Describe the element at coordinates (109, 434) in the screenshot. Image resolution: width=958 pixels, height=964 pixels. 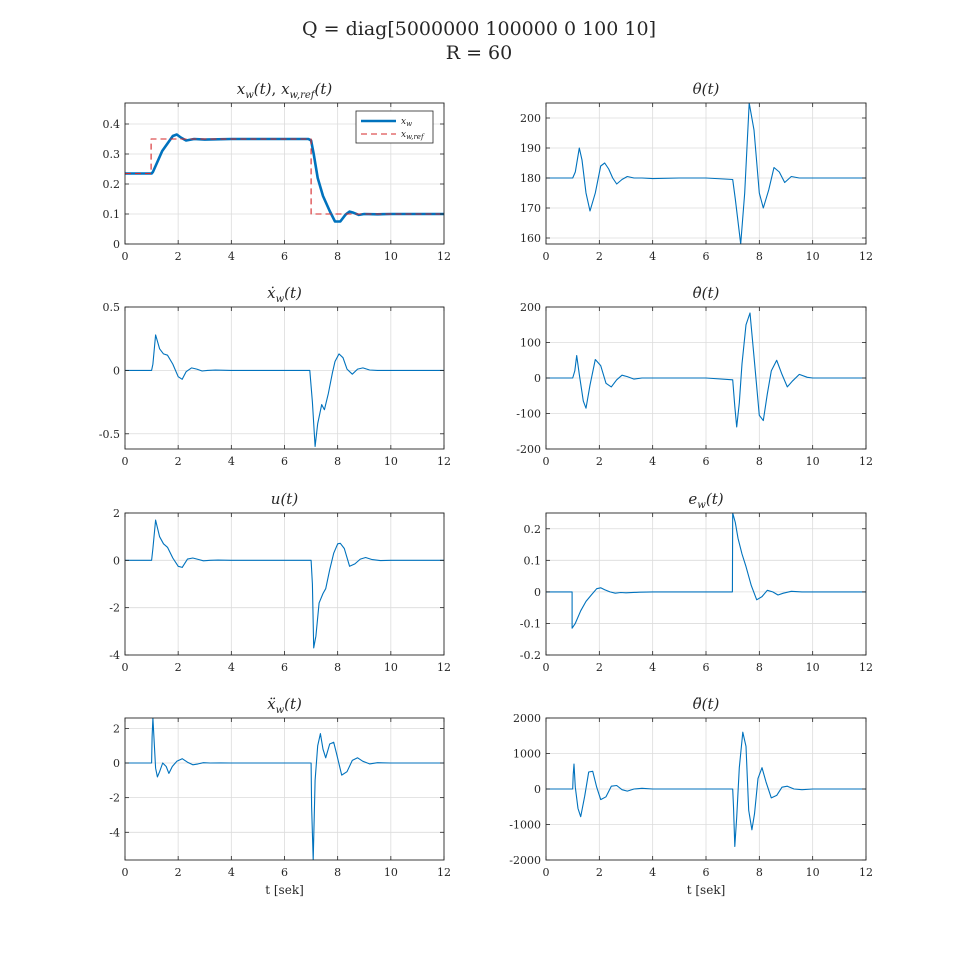
I see `y-tick-label: -0.5` at that location.